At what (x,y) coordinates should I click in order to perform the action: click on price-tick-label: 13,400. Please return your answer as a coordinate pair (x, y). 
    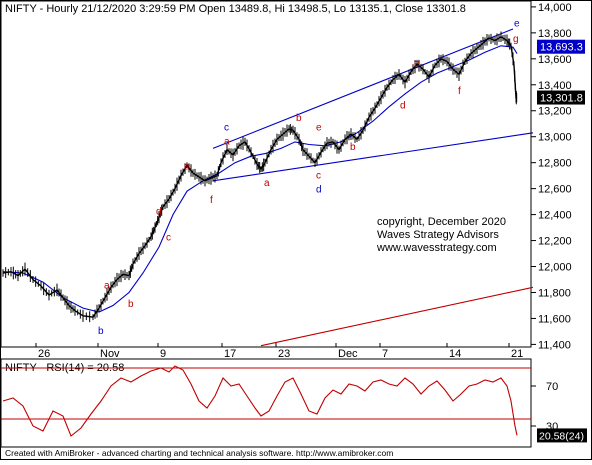
    Looking at the image, I should click on (555, 86).